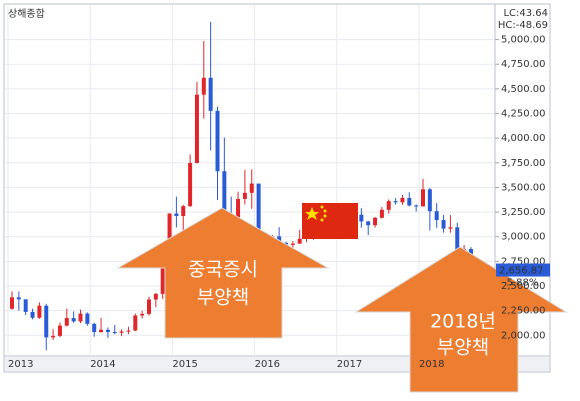  I want to click on indicator: LC:43.64, so click(525, 13).